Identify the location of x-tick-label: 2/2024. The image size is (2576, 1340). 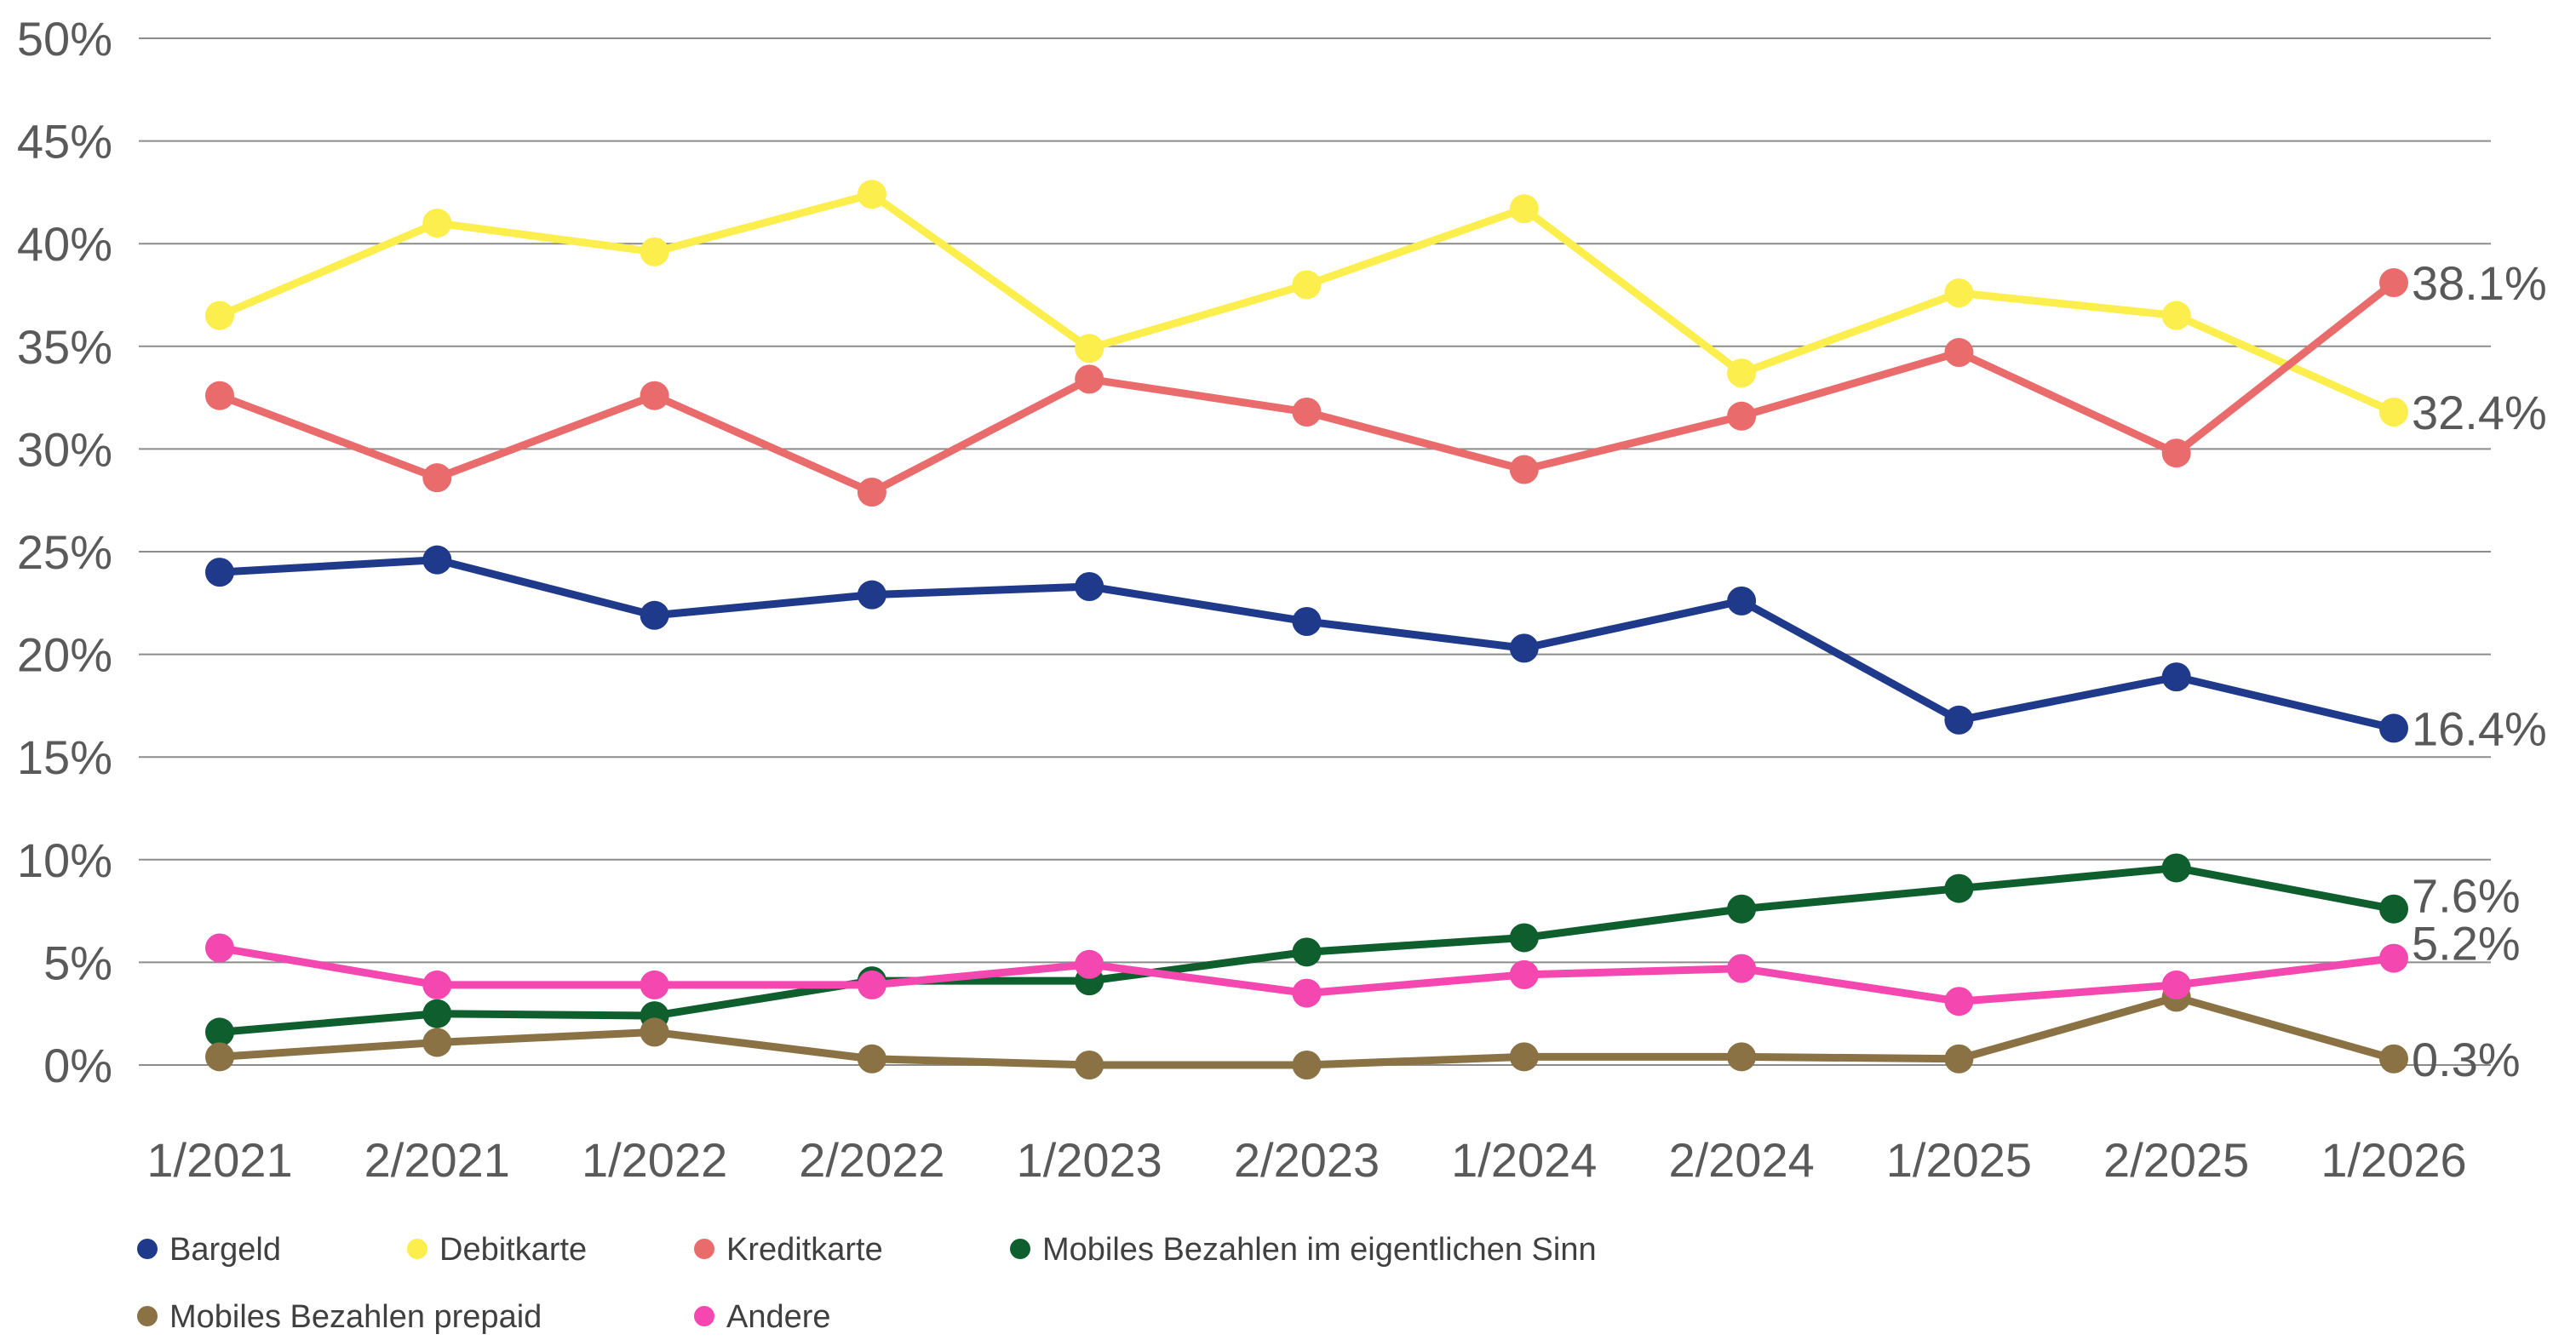
(1741, 1160).